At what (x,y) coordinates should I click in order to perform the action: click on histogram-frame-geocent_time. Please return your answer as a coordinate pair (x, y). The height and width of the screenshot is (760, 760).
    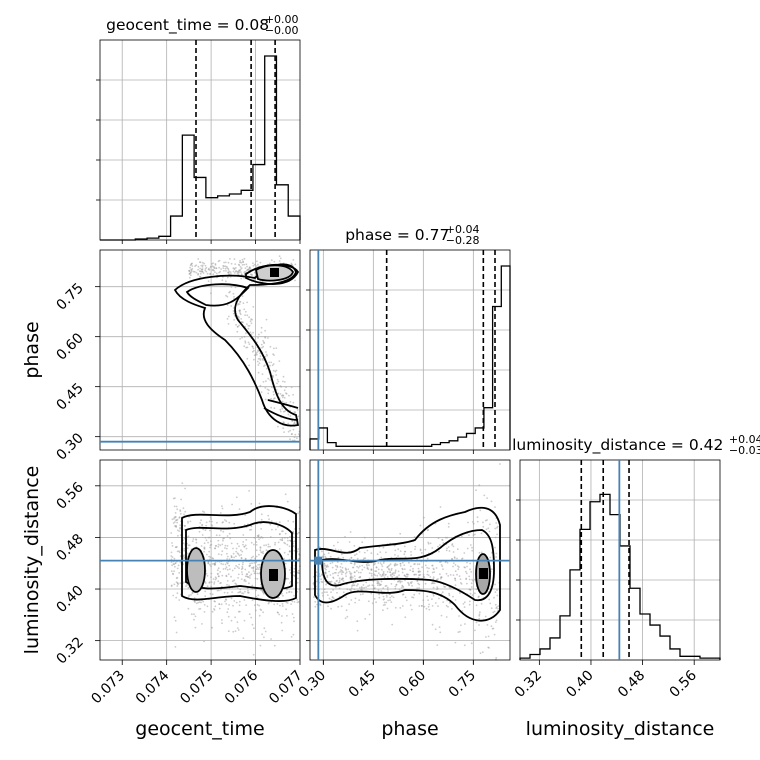
    Looking at the image, I should click on (200, 140).